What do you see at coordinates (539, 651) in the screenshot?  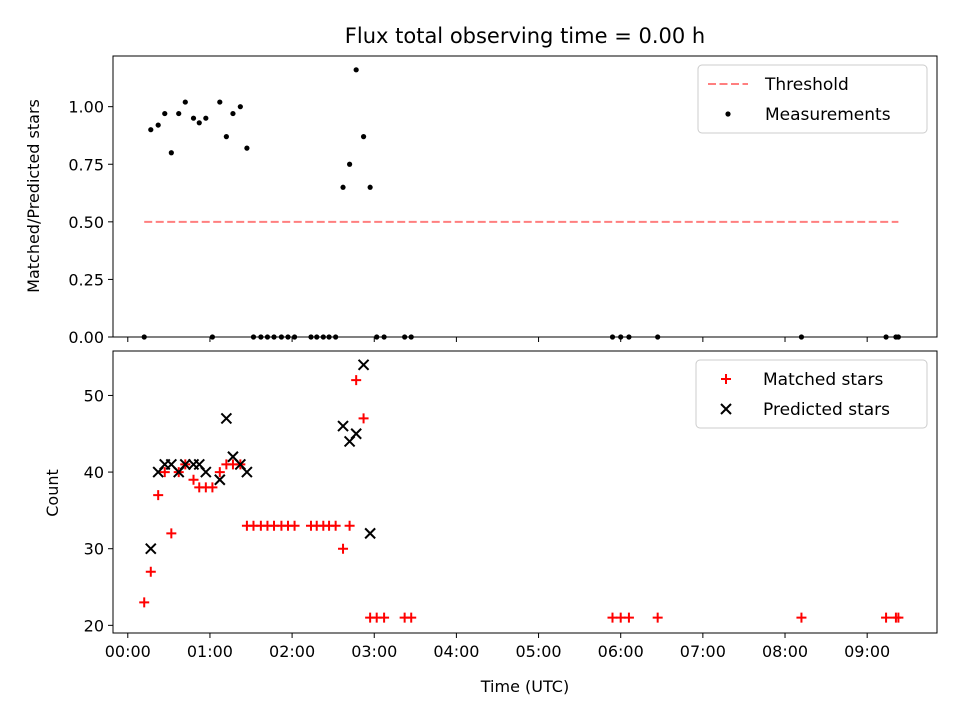 I see `x-tick-label: 05:00` at bounding box center [539, 651].